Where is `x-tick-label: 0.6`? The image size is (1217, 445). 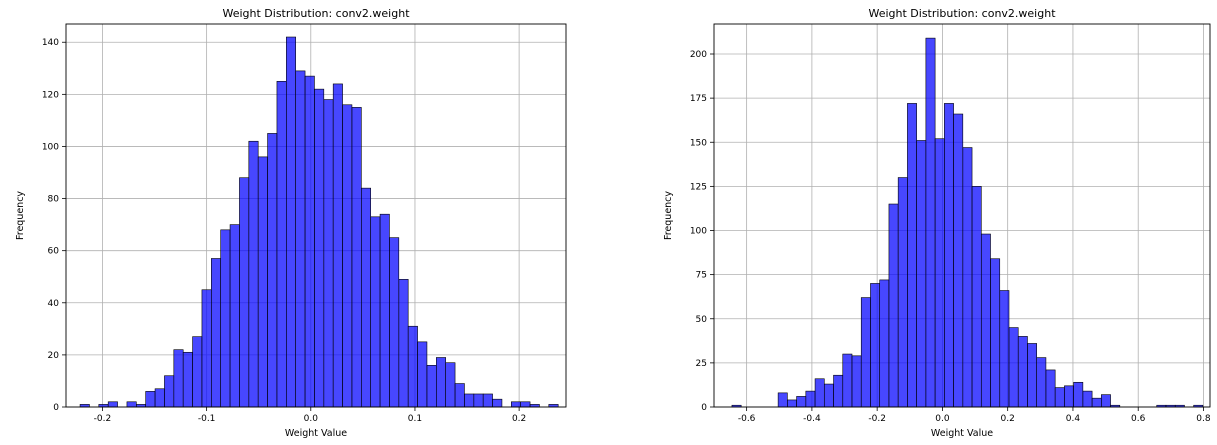
x-tick-label: 0.6 is located at coordinates (1138, 419).